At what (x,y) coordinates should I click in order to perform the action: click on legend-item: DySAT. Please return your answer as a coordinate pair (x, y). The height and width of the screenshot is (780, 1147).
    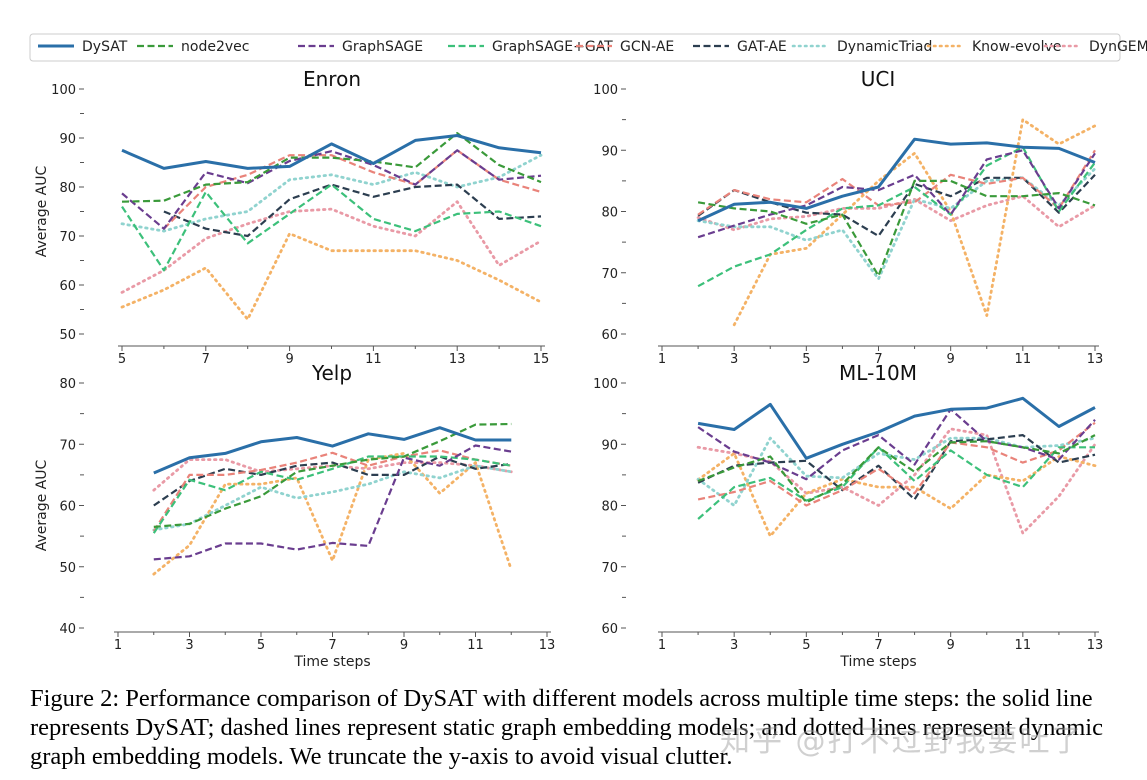
    Looking at the image, I should click on (83, 47).